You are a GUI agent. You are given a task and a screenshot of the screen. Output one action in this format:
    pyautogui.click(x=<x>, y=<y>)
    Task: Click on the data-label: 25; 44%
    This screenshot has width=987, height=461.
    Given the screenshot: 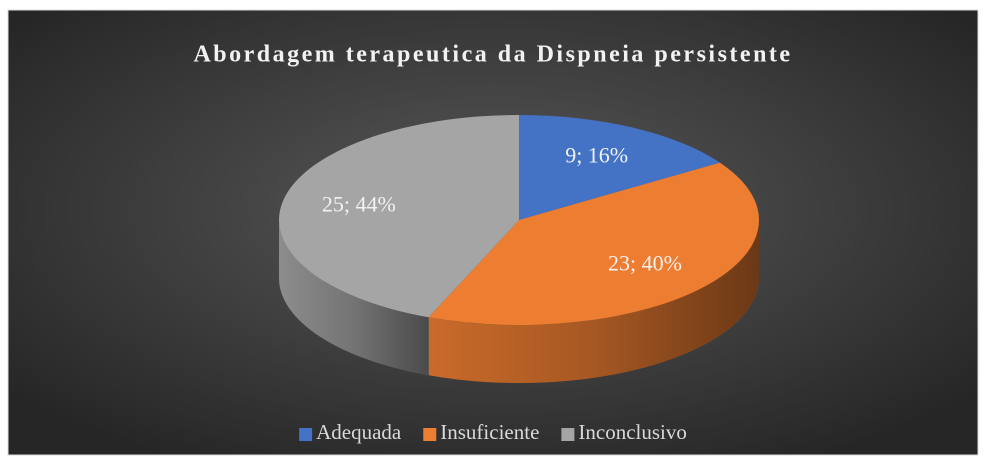 What is the action you would take?
    pyautogui.click(x=359, y=203)
    